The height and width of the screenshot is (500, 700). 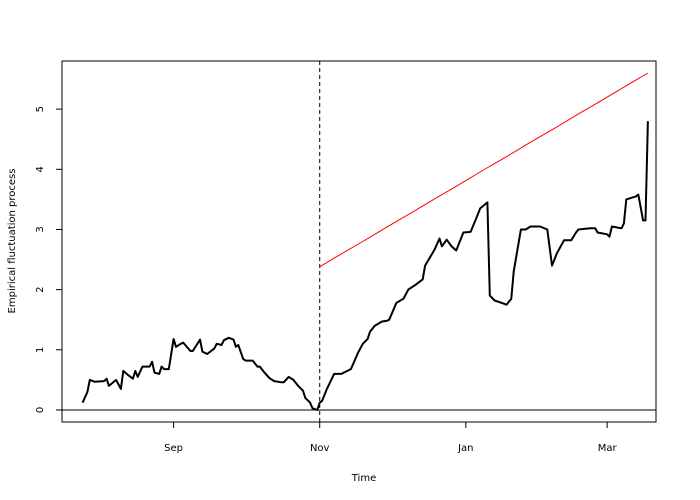 I want to click on x-tick-label: Nov, so click(x=320, y=448).